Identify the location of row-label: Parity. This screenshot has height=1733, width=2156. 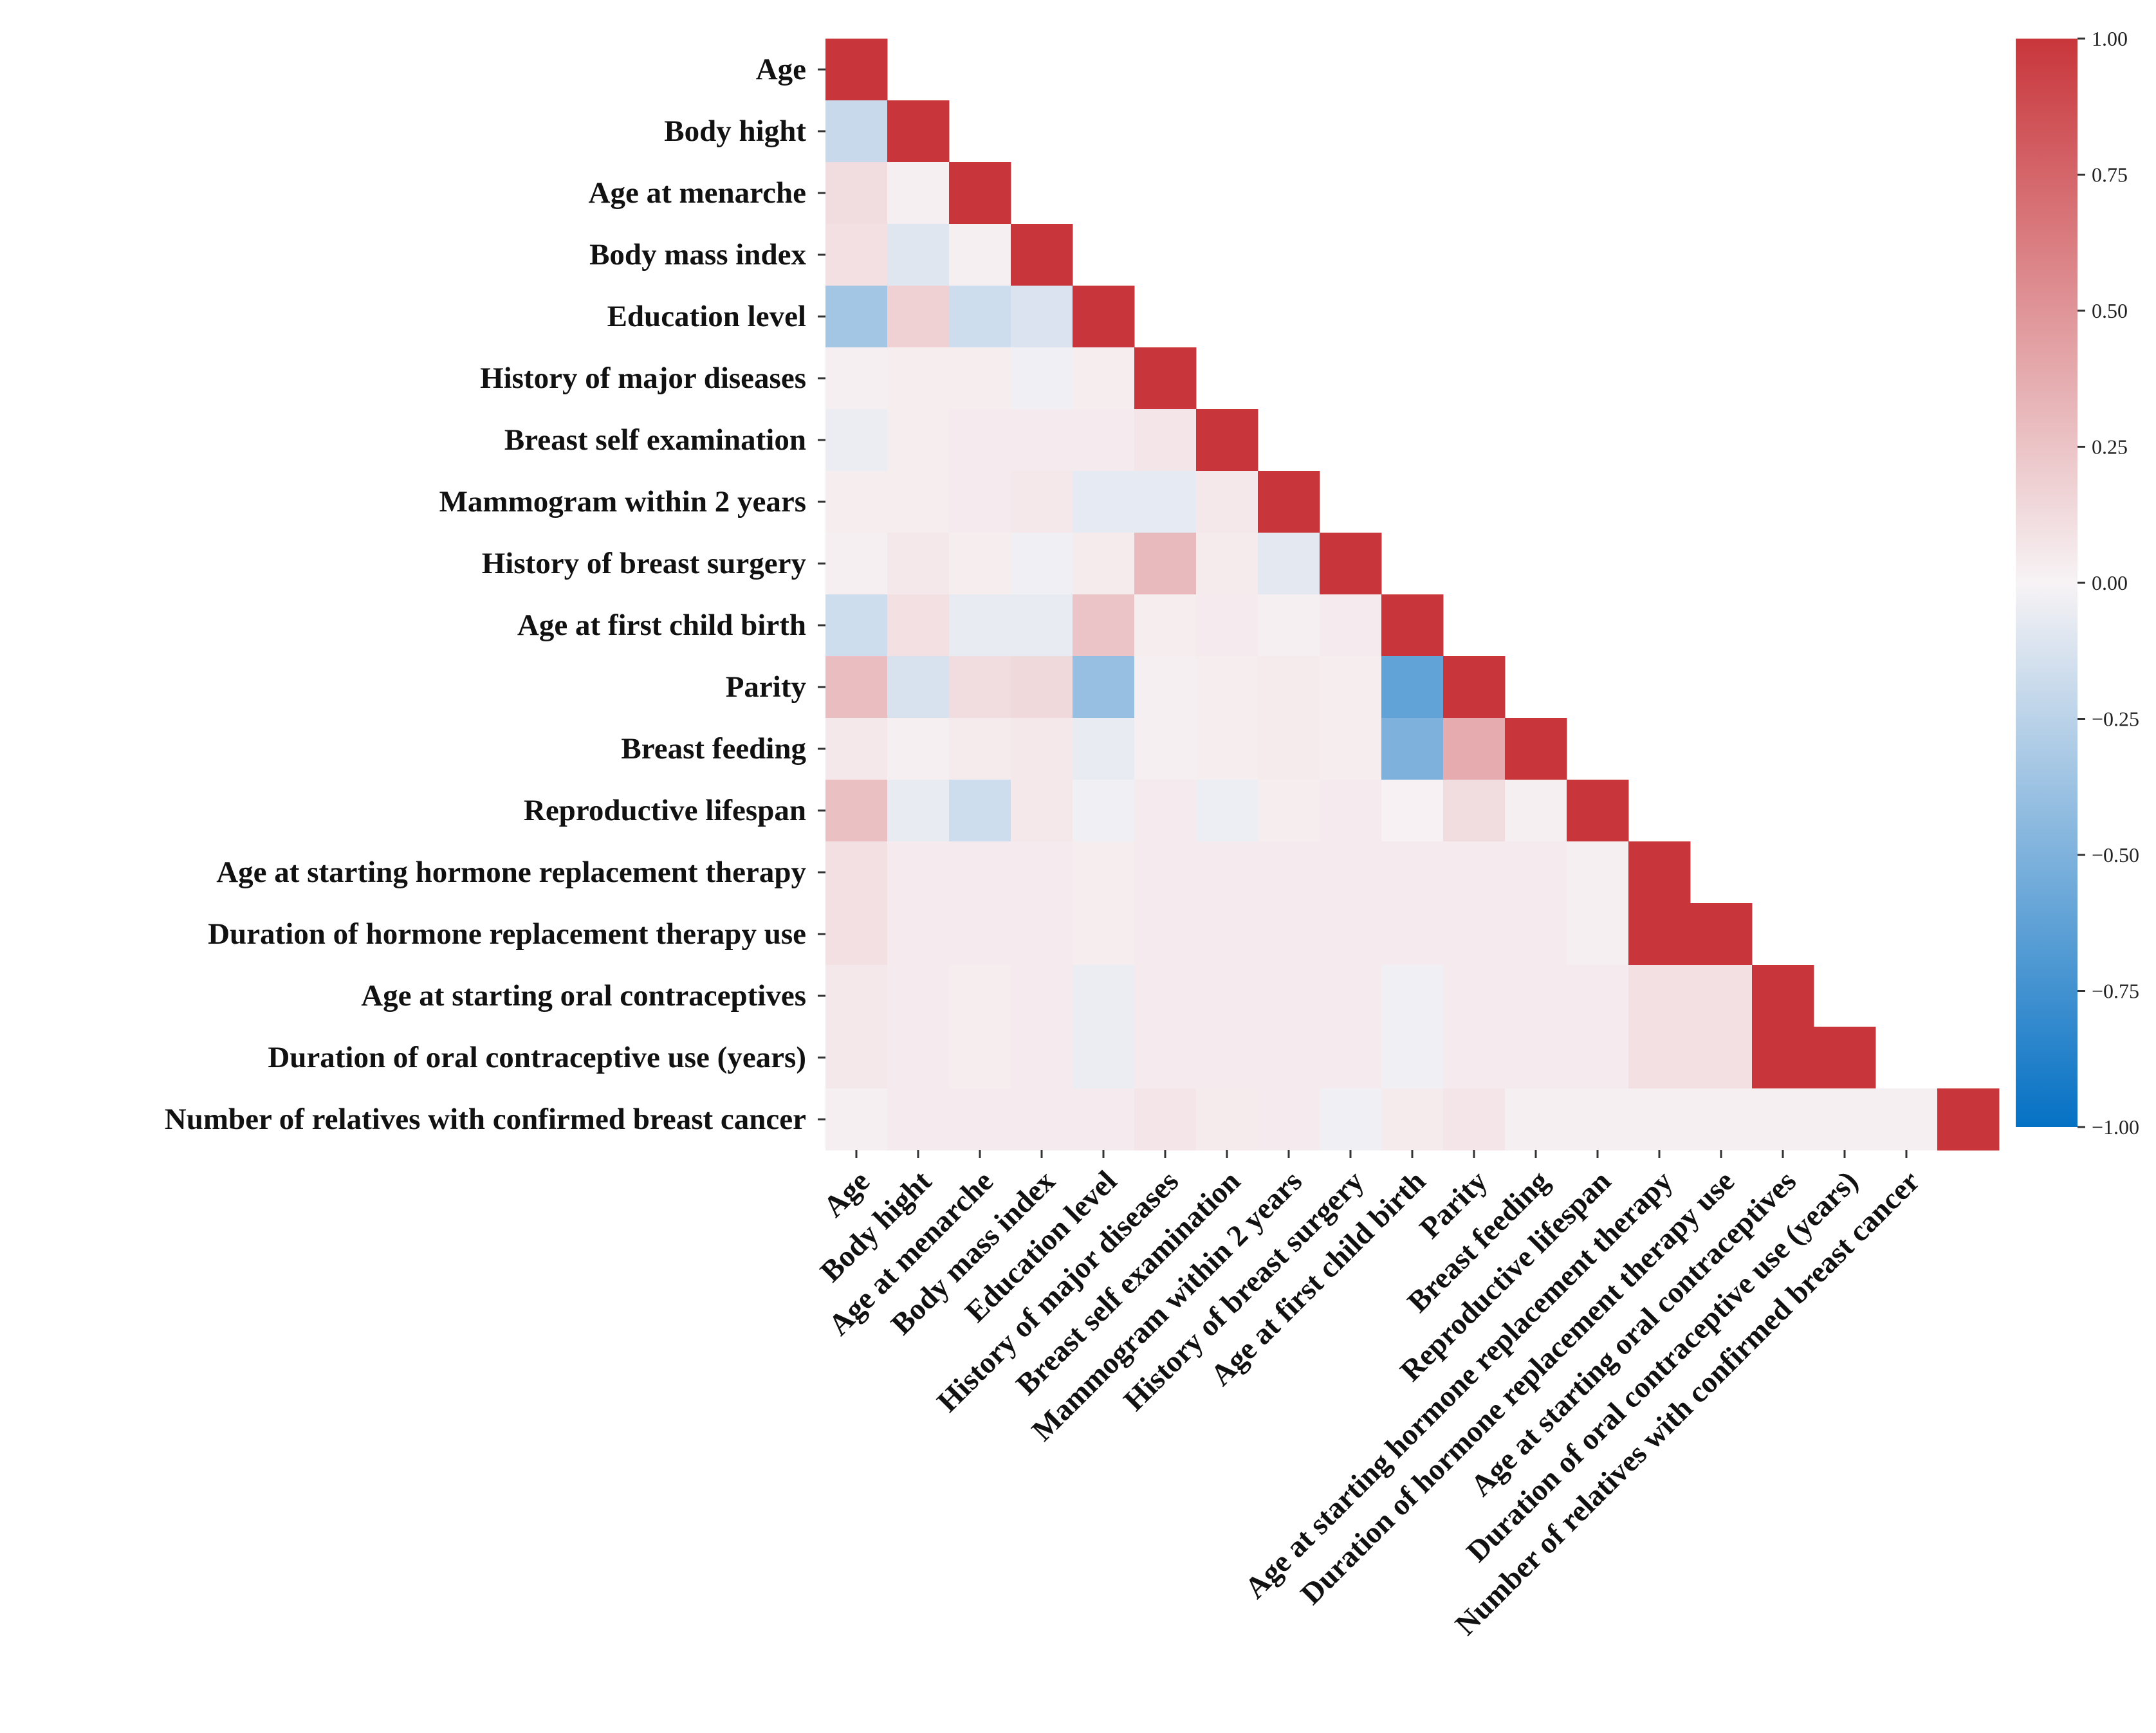
(766, 687).